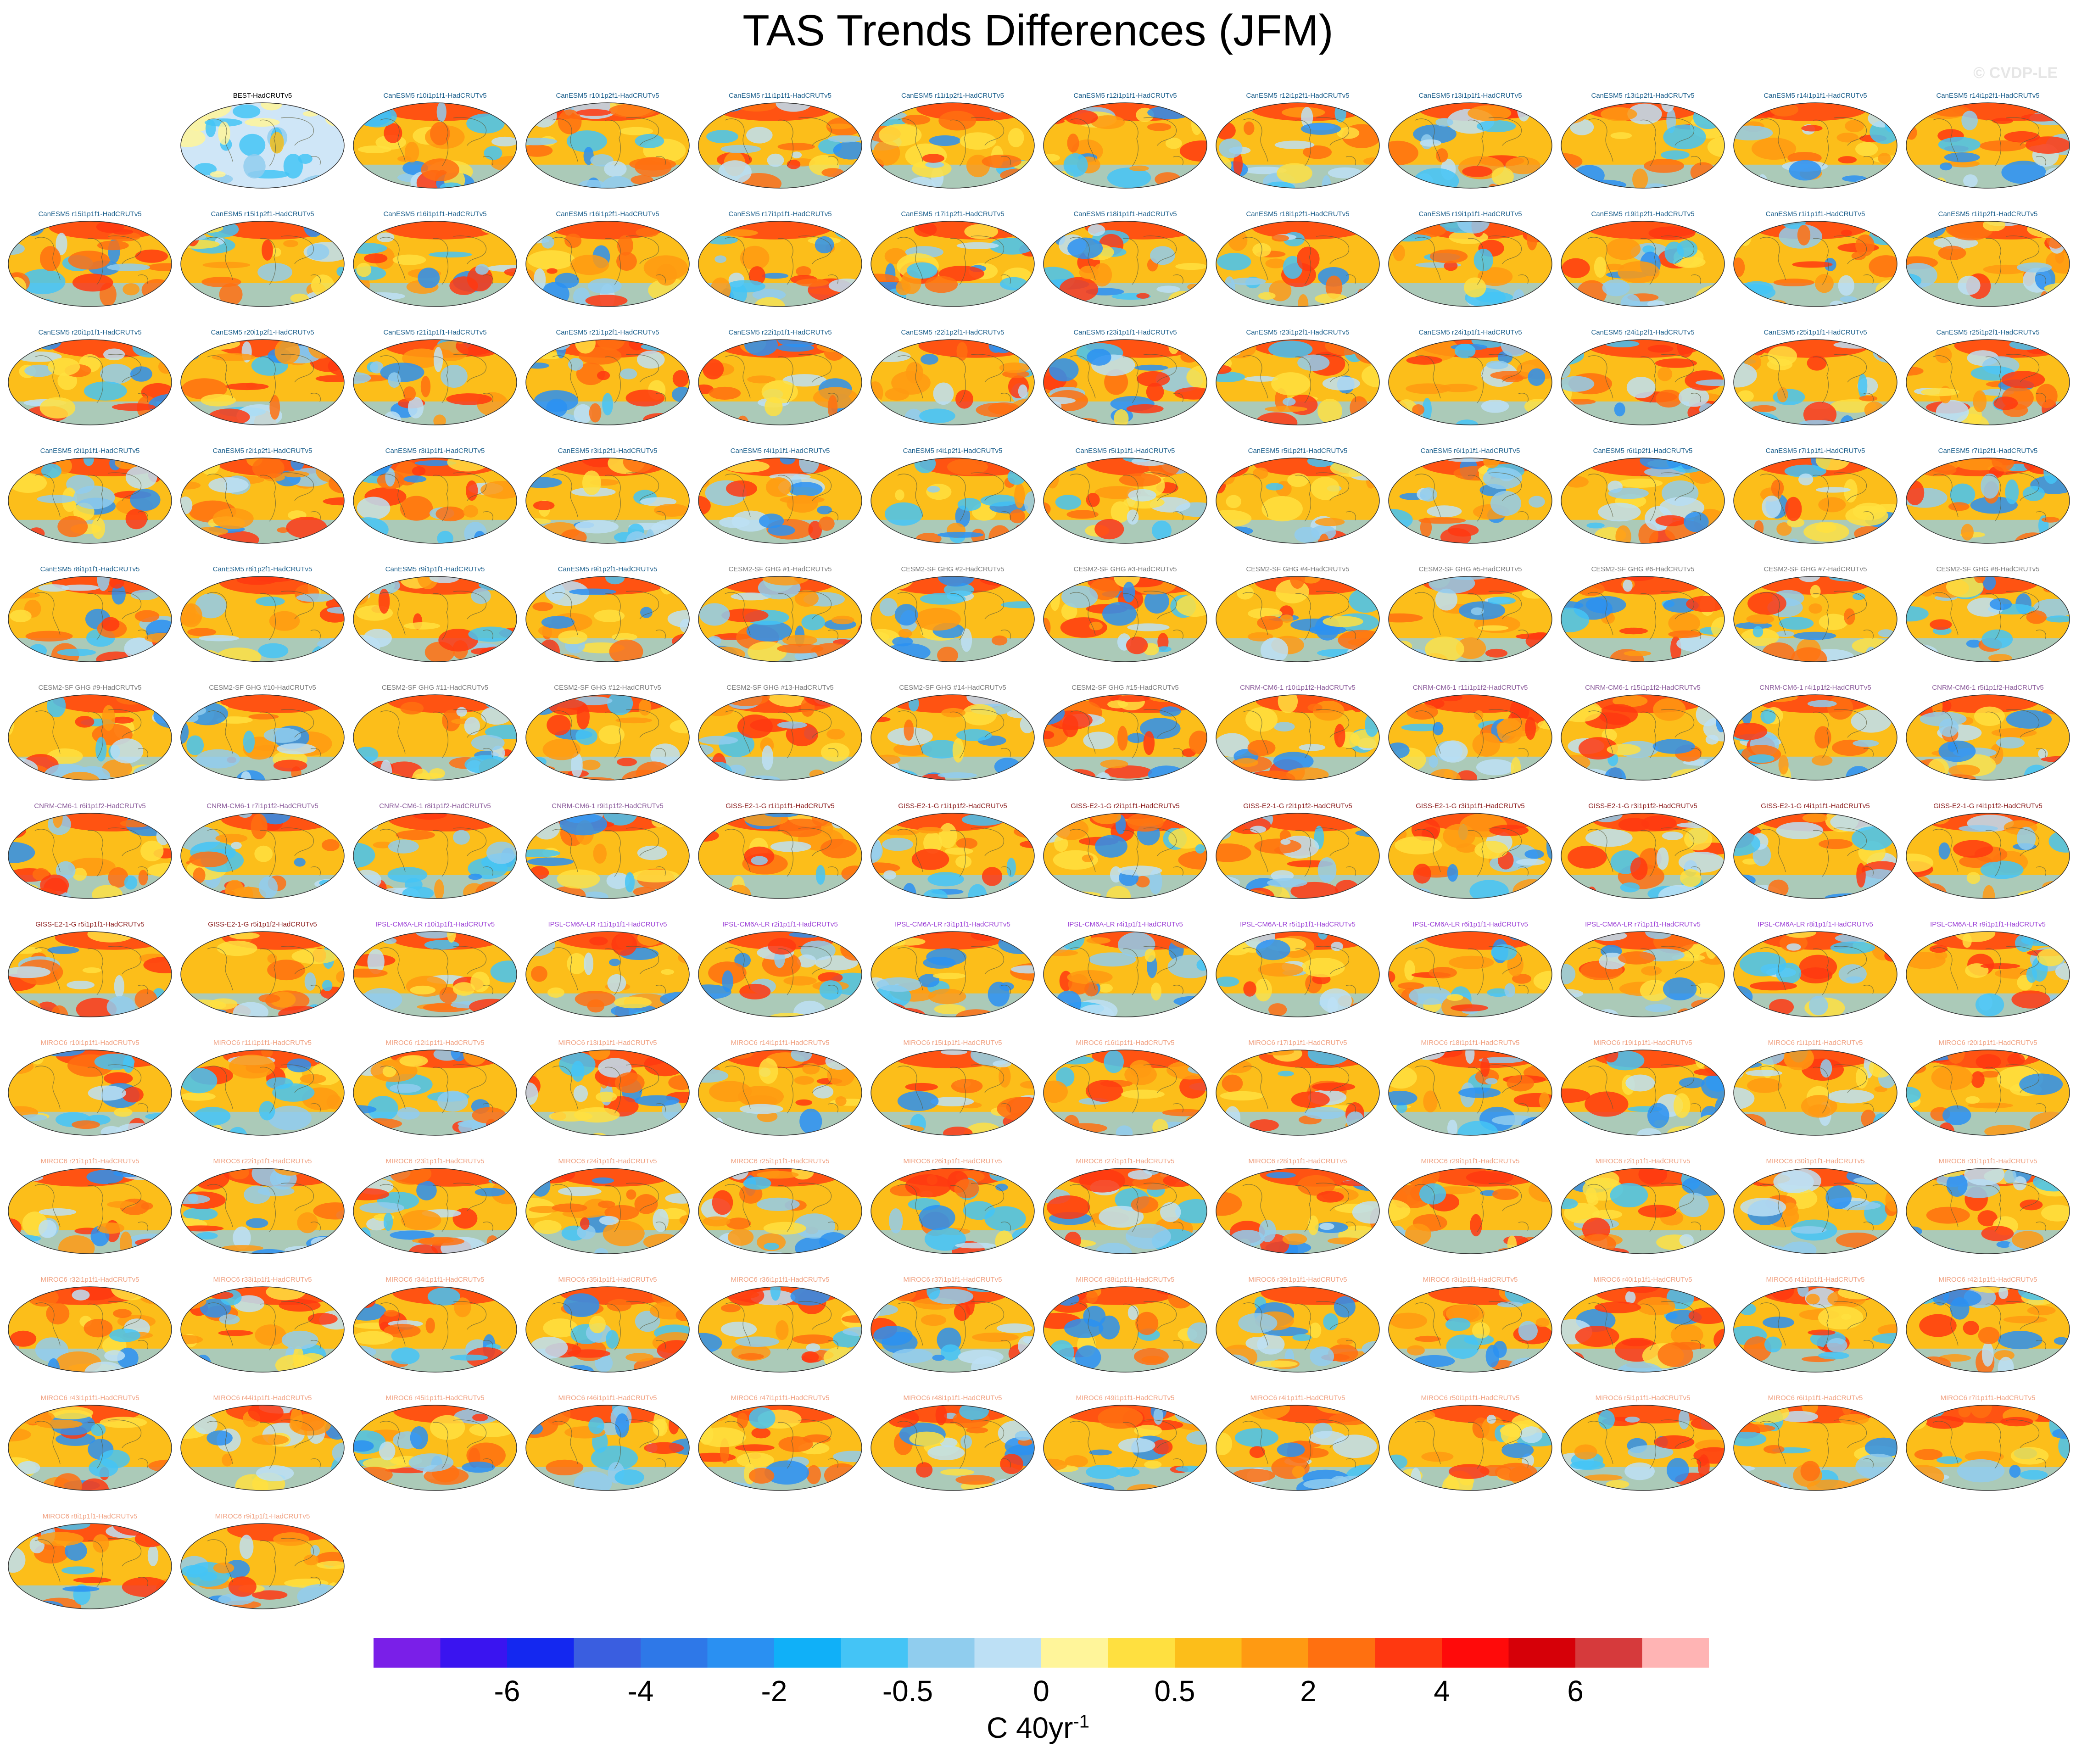 This screenshot has width=2076, height=1764. What do you see at coordinates (435, 1280) in the screenshot?
I see `panel-label: MIROC6 r34i1p1f1-HadCRUTv5` at bounding box center [435, 1280].